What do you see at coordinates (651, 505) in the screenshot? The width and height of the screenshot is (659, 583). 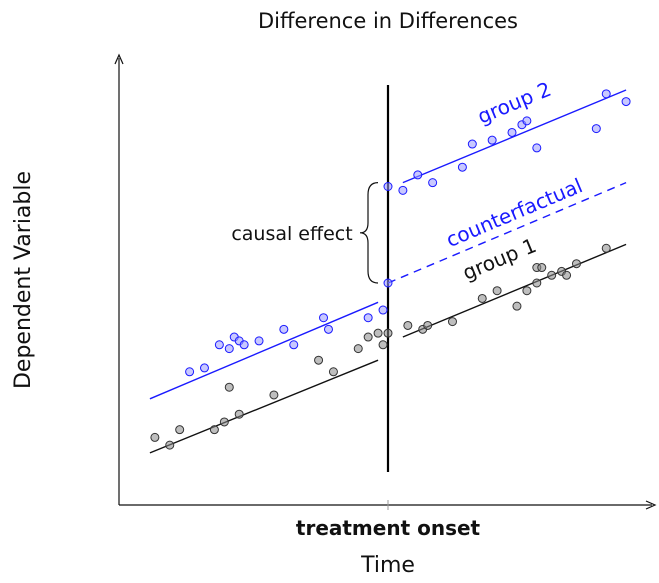 I see `x-axis-arrow` at bounding box center [651, 505].